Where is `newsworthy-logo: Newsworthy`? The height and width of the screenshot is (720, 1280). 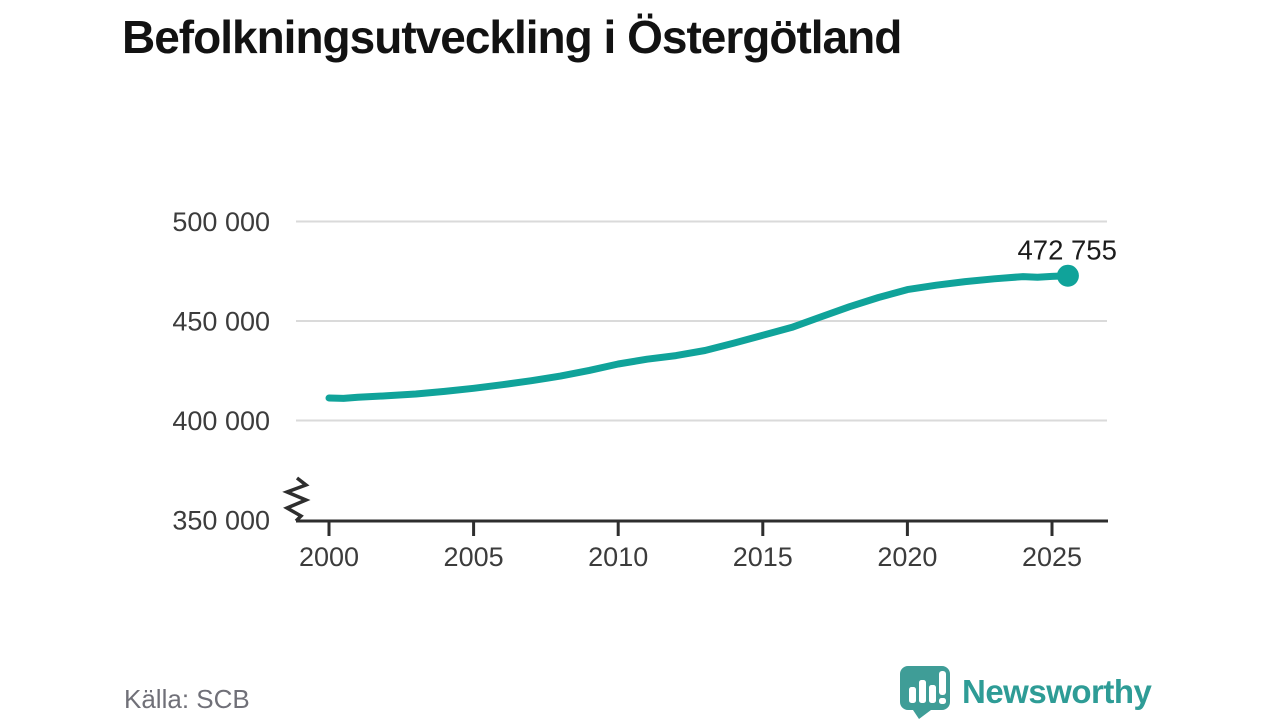 newsworthy-logo: Newsworthy is located at coordinates (1024, 691).